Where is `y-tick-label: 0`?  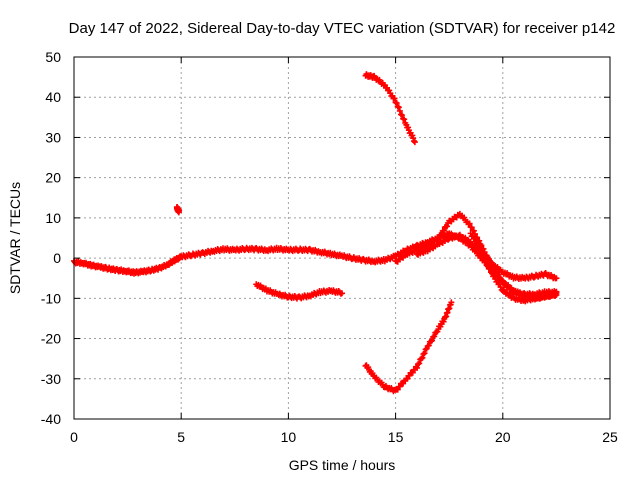
y-tick-label: 0 is located at coordinates (57, 258).